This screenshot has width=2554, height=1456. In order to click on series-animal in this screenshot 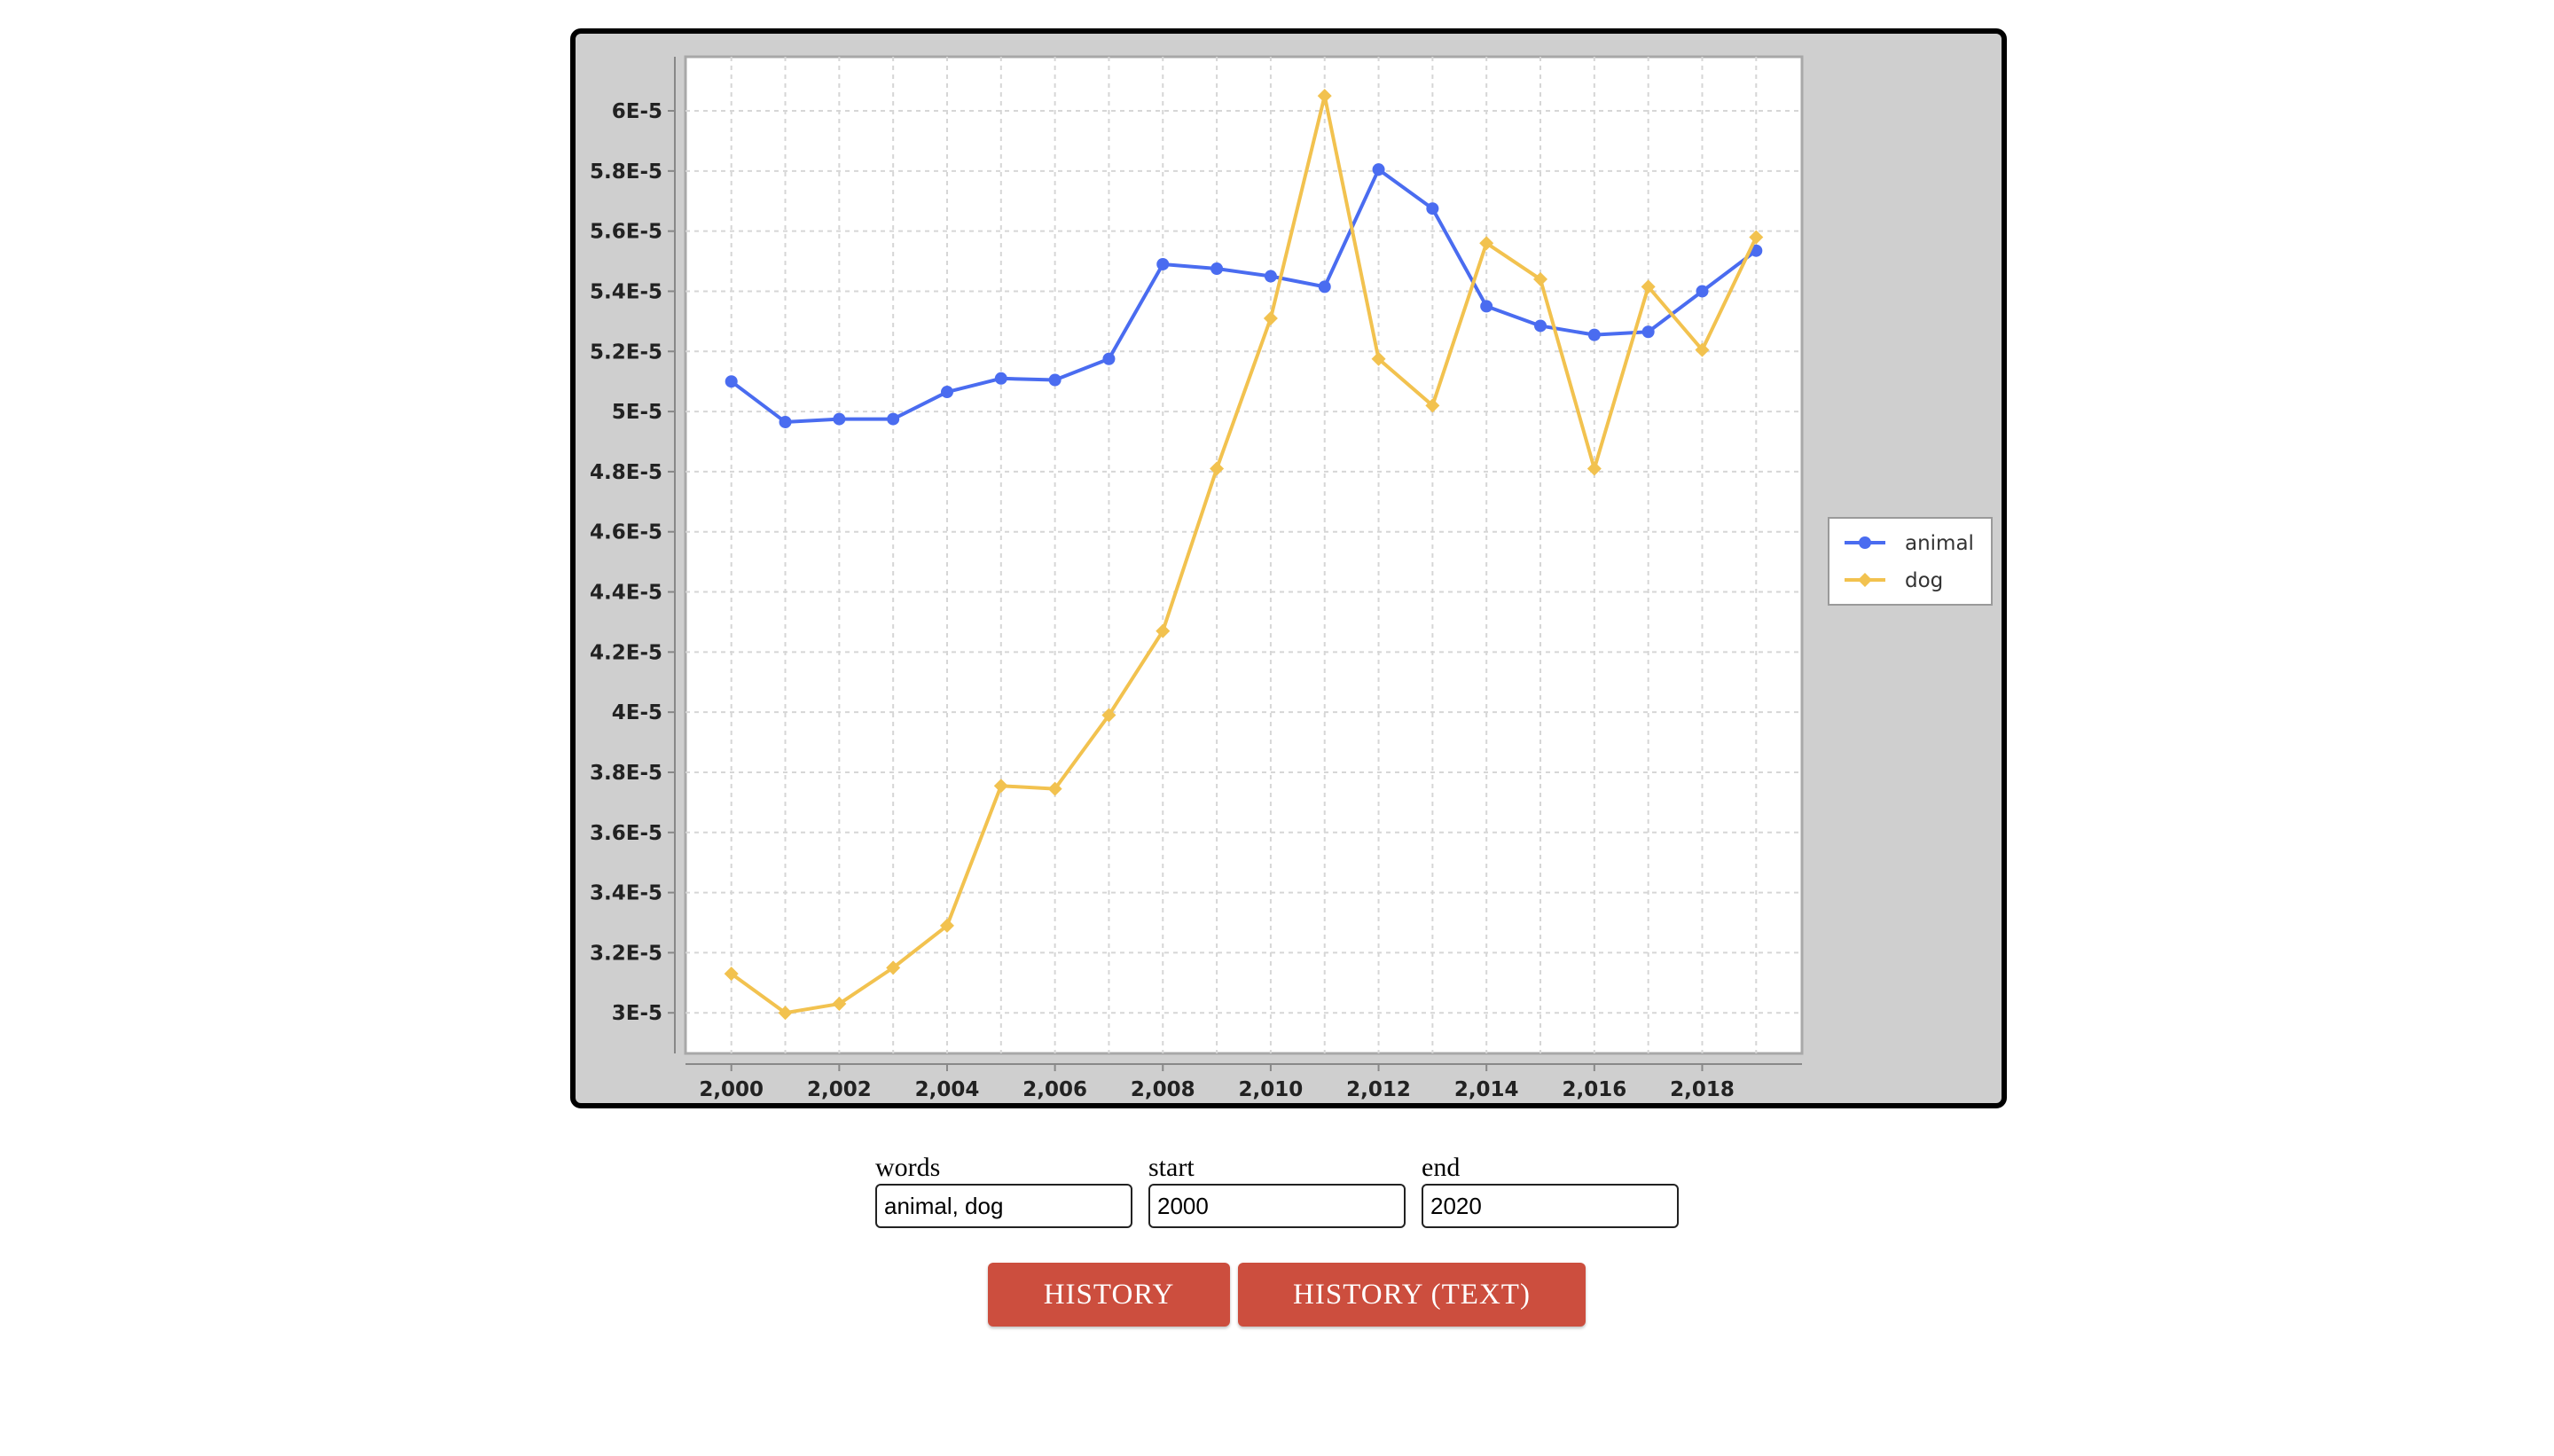, I will do `click(1244, 295)`.